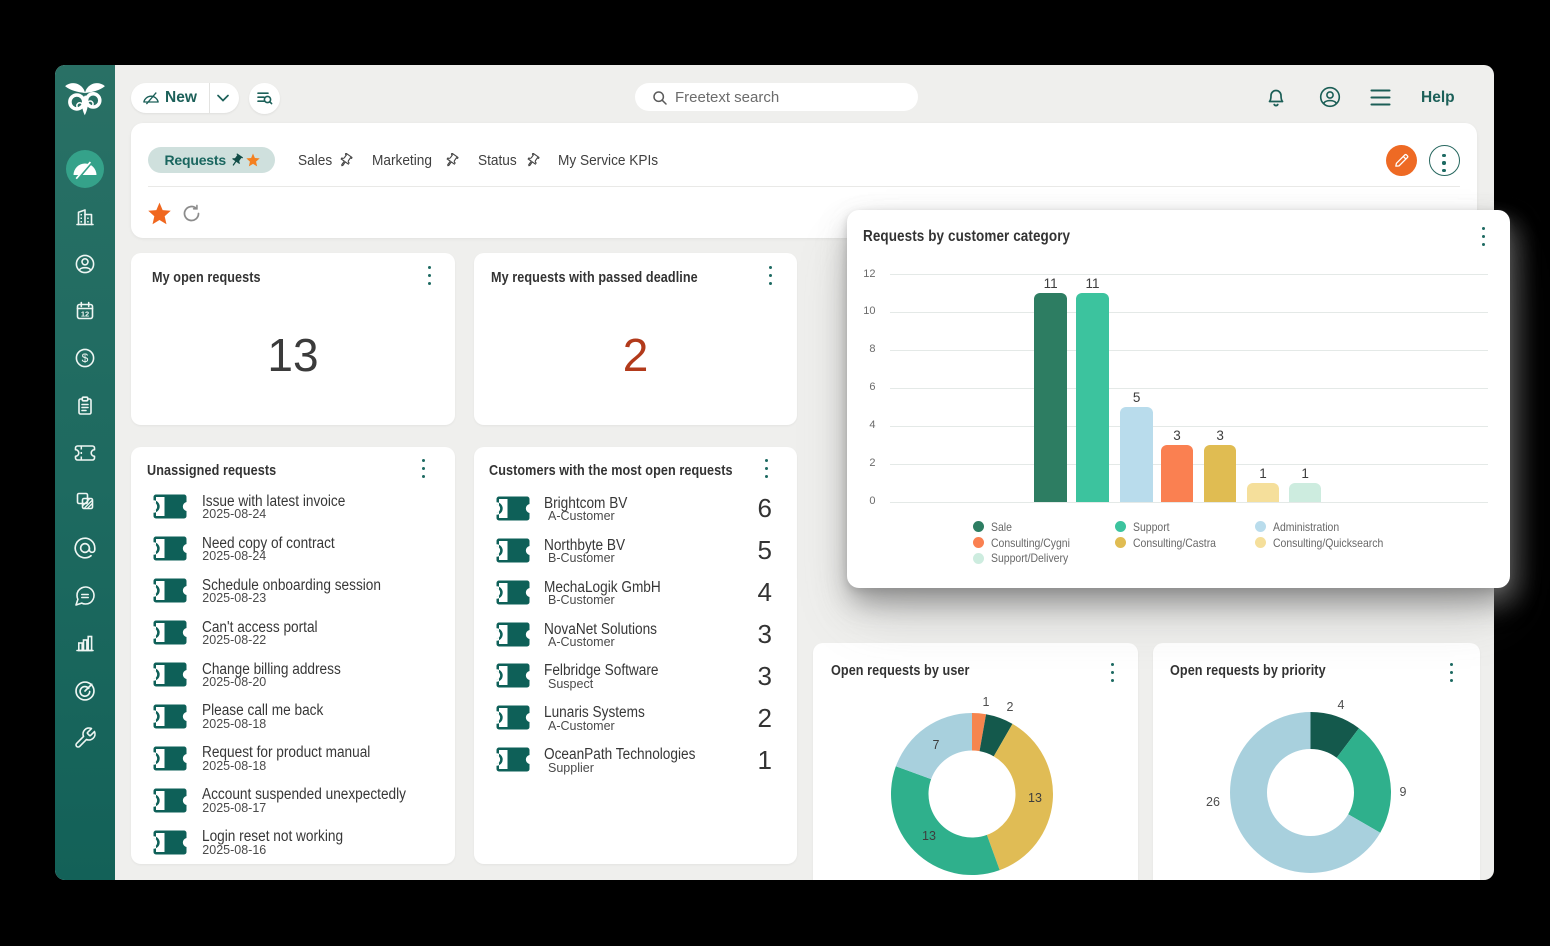 This screenshot has height=946, width=1550. I want to click on svg-text: 9, so click(1403, 792).